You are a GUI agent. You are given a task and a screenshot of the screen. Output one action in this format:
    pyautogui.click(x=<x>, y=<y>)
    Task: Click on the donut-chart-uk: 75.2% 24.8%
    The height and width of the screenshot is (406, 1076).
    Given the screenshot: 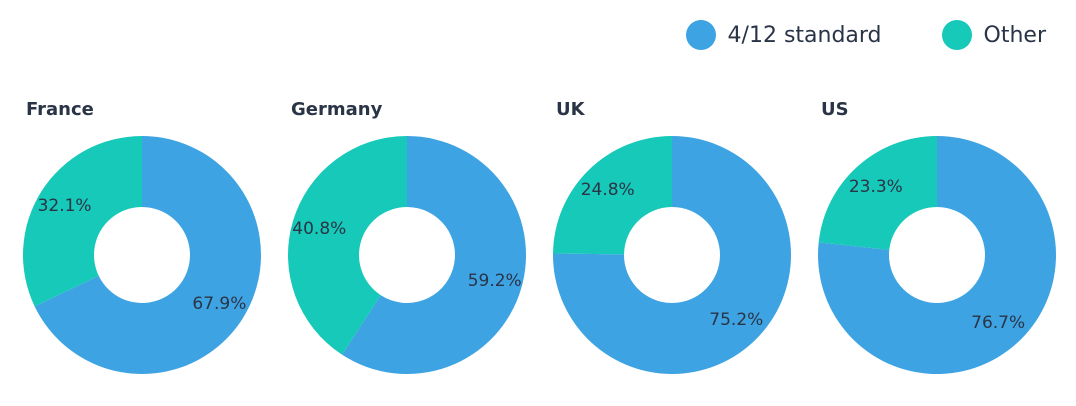 What is the action you would take?
    pyautogui.click(x=672, y=255)
    